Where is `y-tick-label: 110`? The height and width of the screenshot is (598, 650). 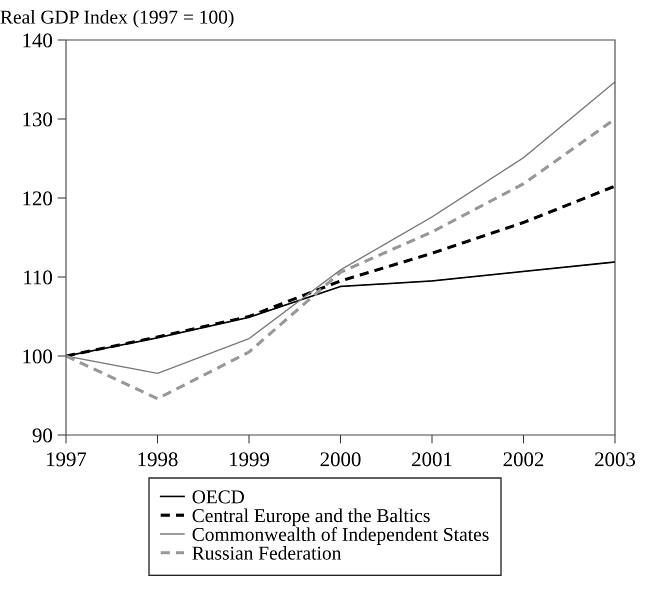
y-tick-label: 110 is located at coordinates (38, 277).